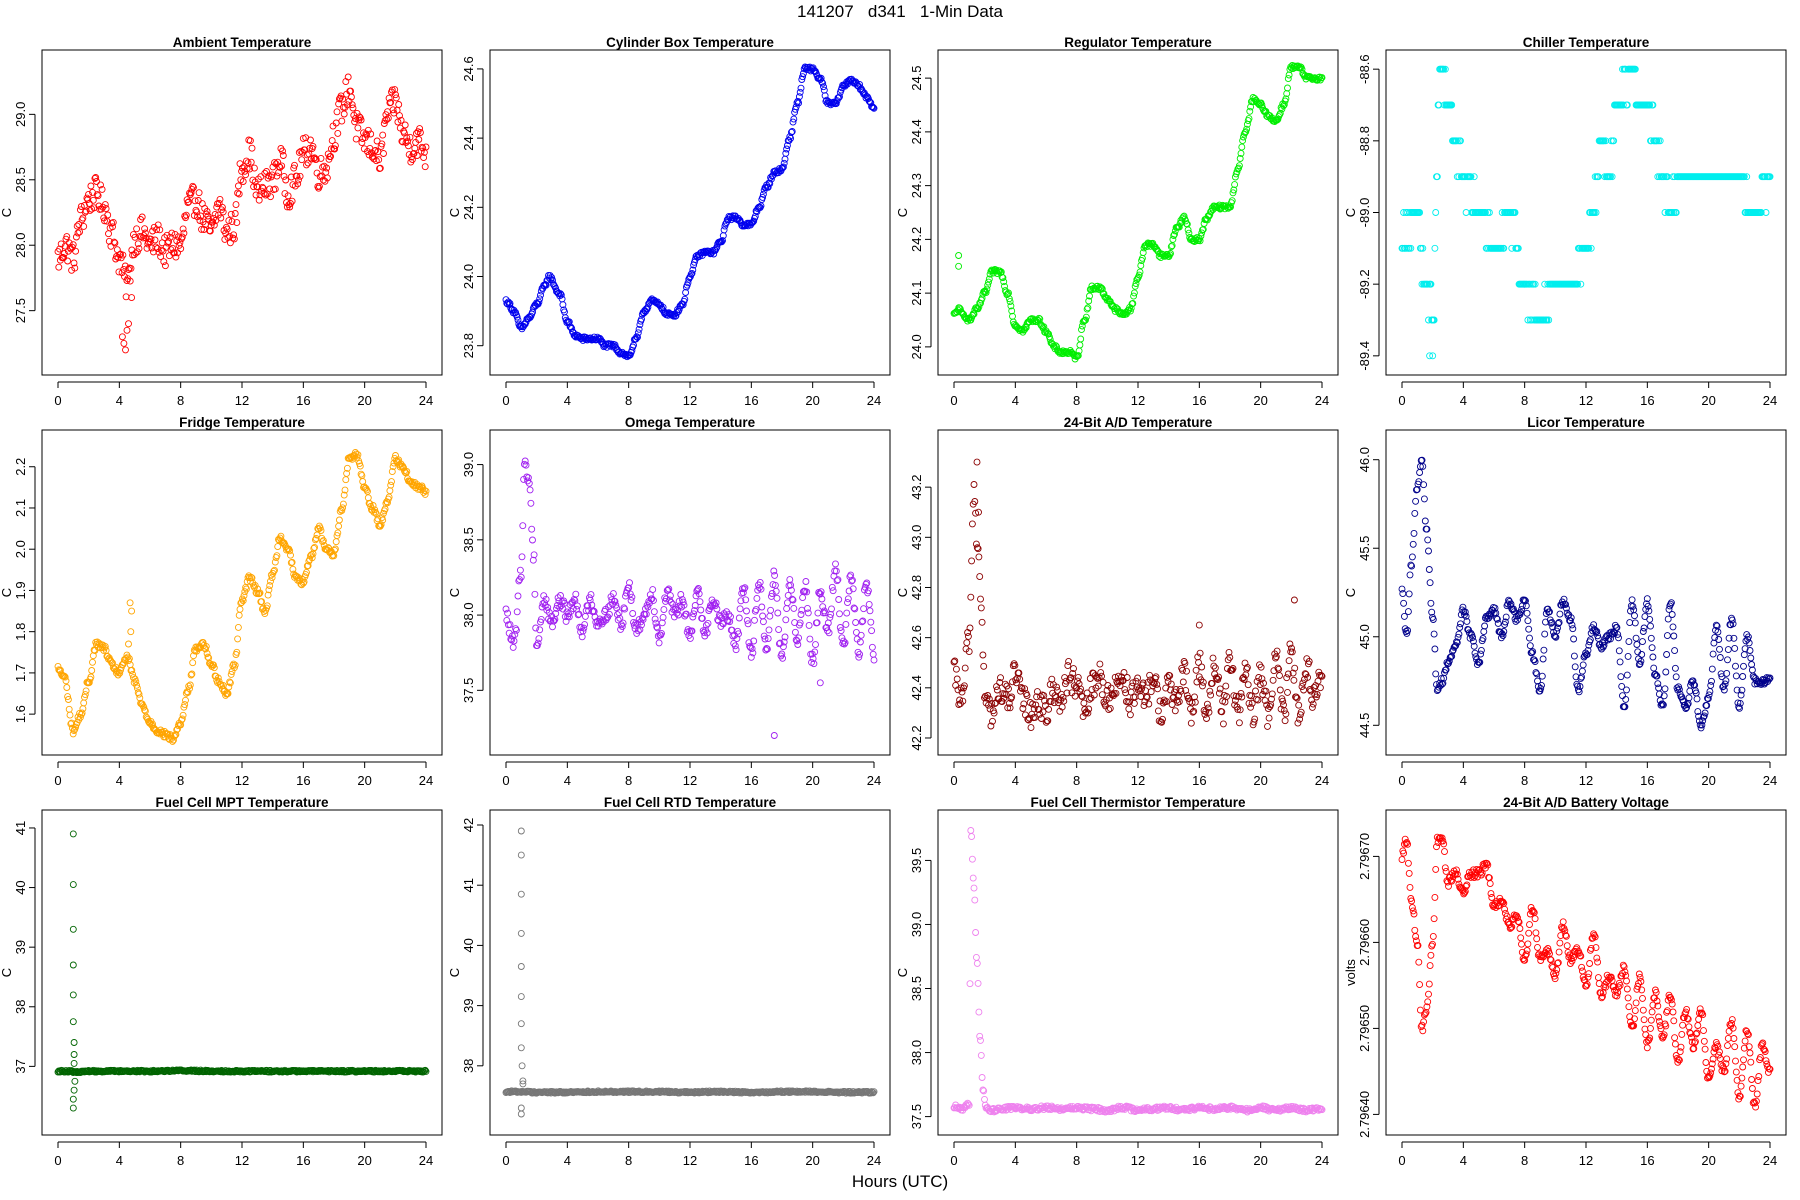  I want to click on y-tick-label: -88.8, so click(1364, 141).